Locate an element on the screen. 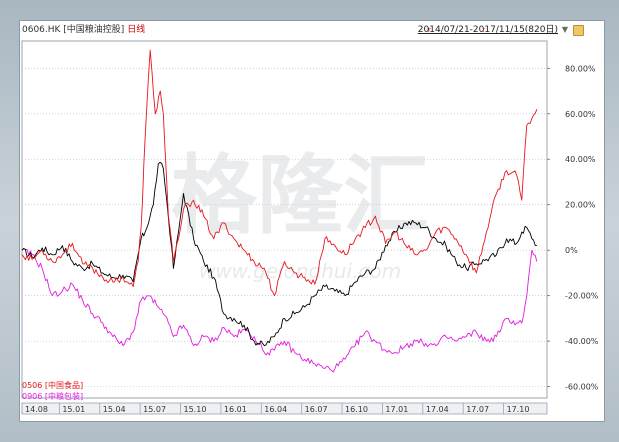 This screenshot has width=619, height=442. watermark-url: www.gelonghui.com is located at coordinates (300, 271).